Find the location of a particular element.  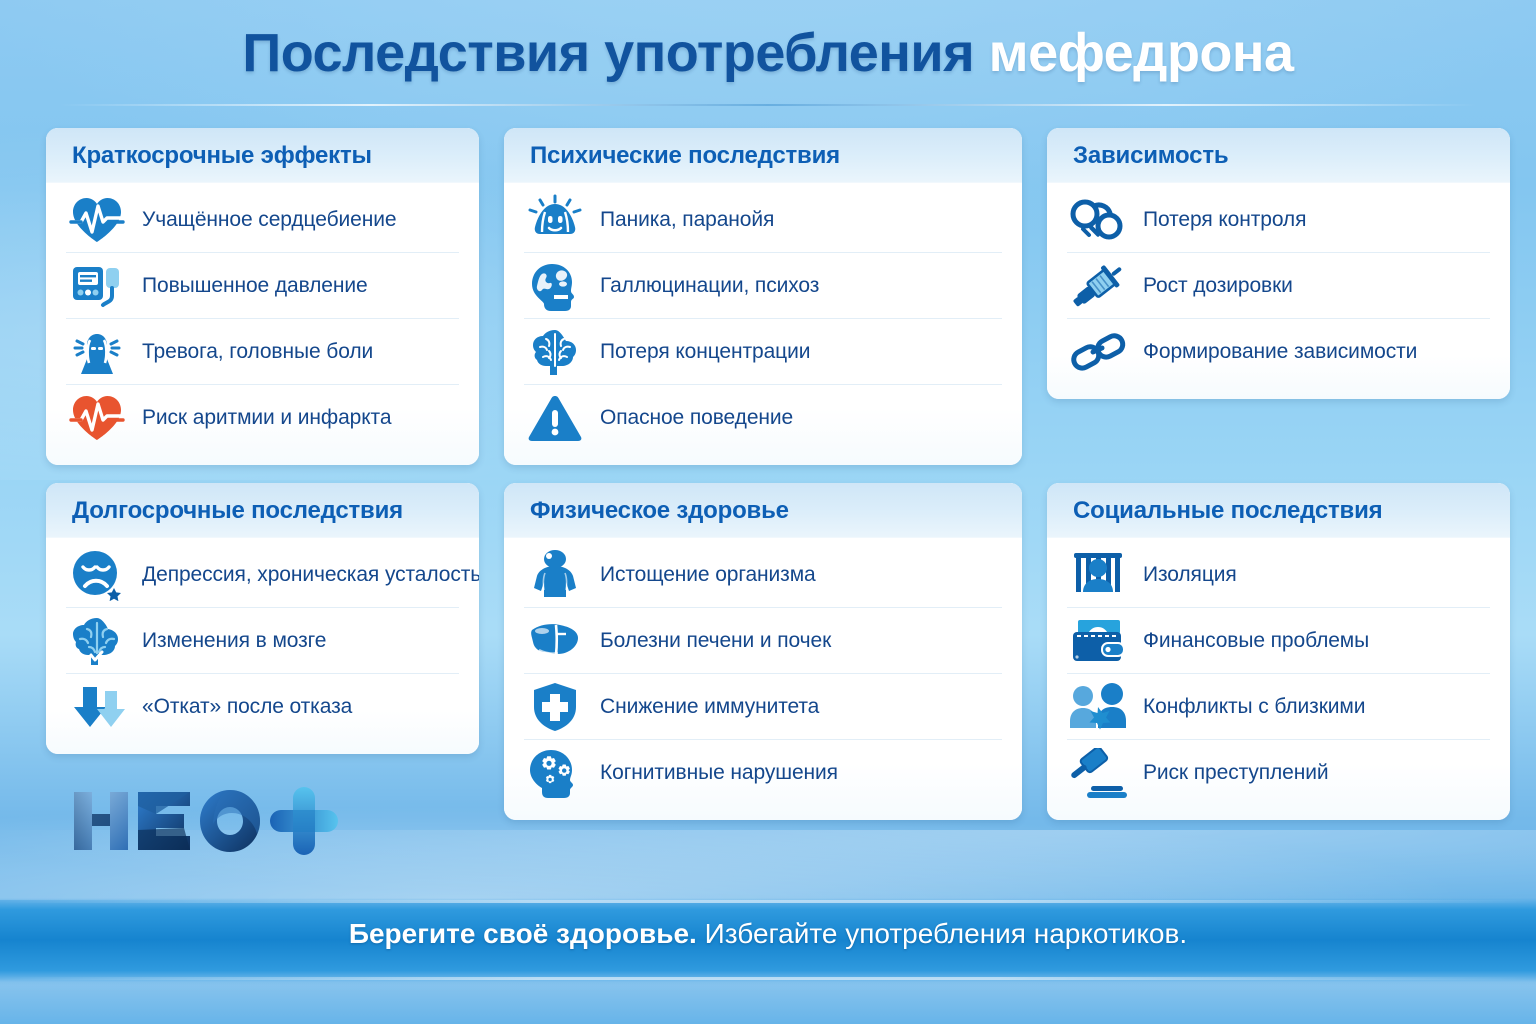

list-item-label: Депрессия, хроническая усталость is located at coordinates (310, 574).